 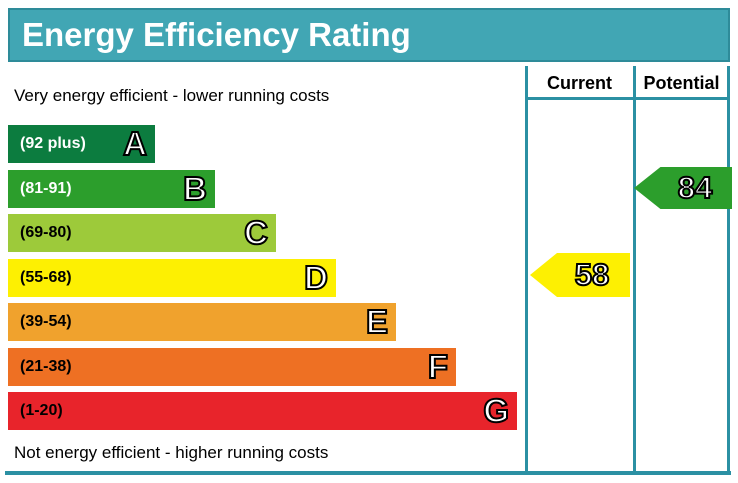 I want to click on current-column-left-border, so click(x=526, y=270).